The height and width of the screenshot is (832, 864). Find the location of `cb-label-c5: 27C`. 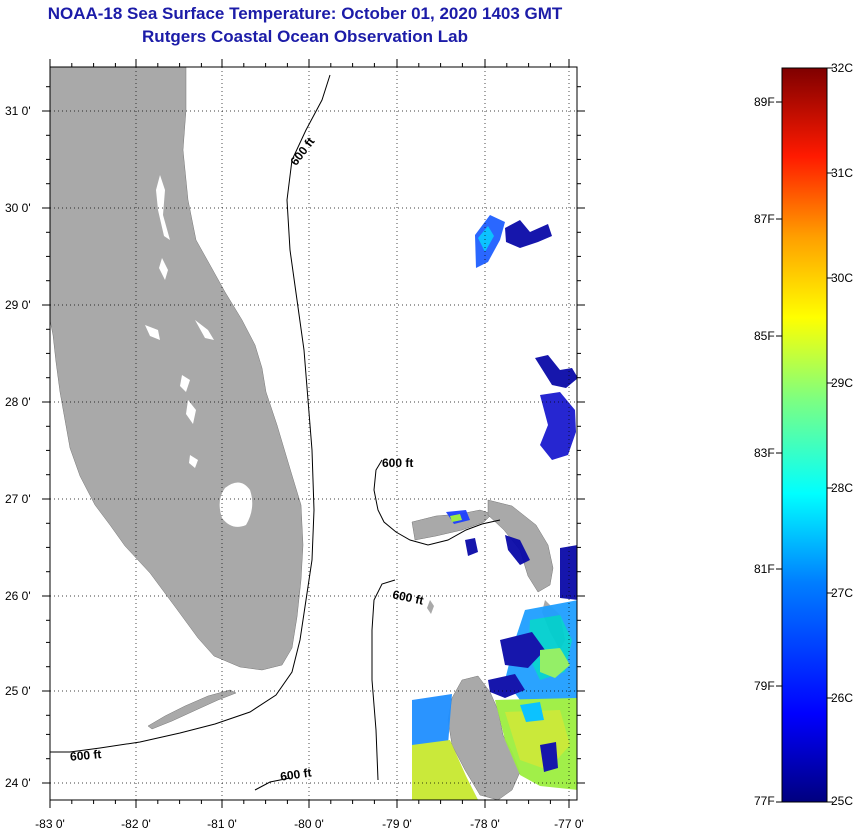

cb-label-c5: 27C is located at coordinates (842, 593).